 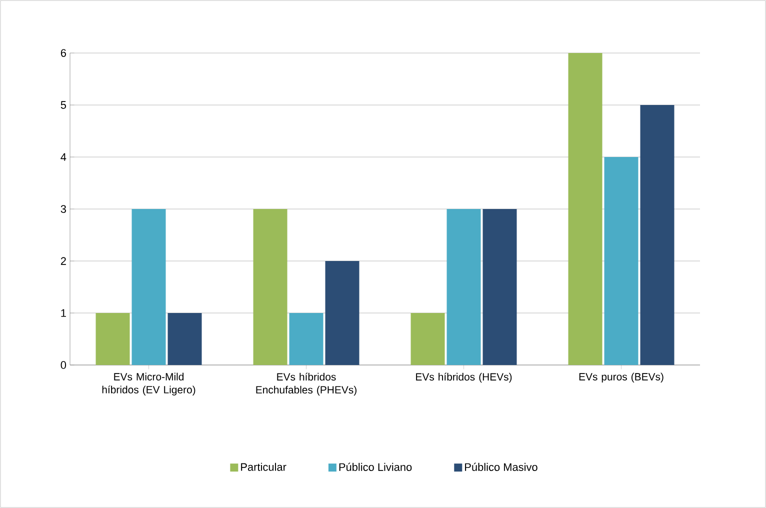 What do you see at coordinates (63, 157) in the screenshot?
I see `y-tick-label: 4` at bounding box center [63, 157].